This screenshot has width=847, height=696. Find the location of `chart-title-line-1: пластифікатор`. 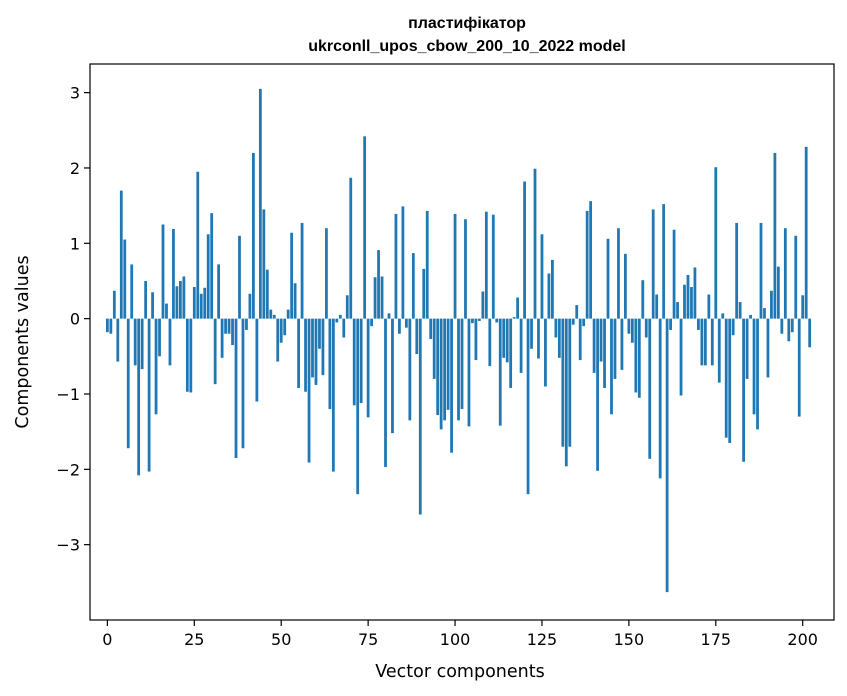

chart-title-line-1: пластифікатор is located at coordinates (467, 23).